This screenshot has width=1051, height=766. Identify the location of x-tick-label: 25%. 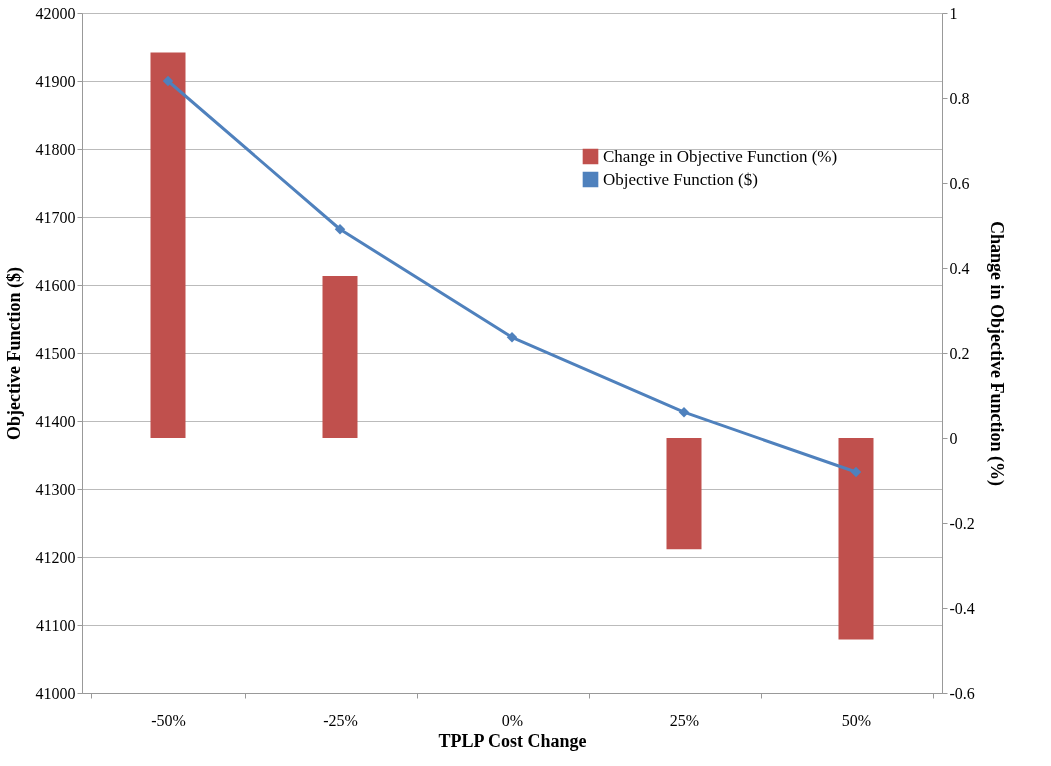
(684, 720).